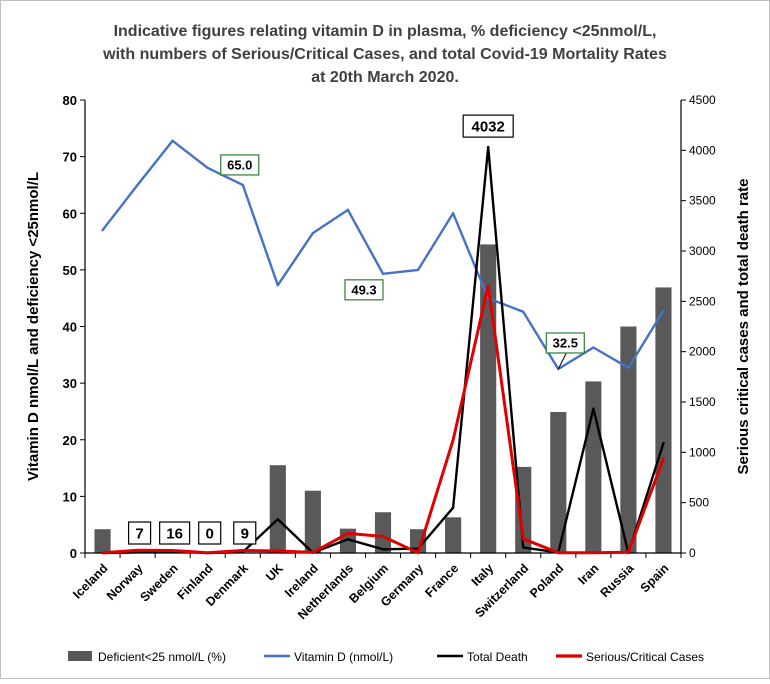 The width and height of the screenshot is (770, 684). Describe the element at coordinates (277, 509) in the screenshot. I see `bar-uk` at that location.